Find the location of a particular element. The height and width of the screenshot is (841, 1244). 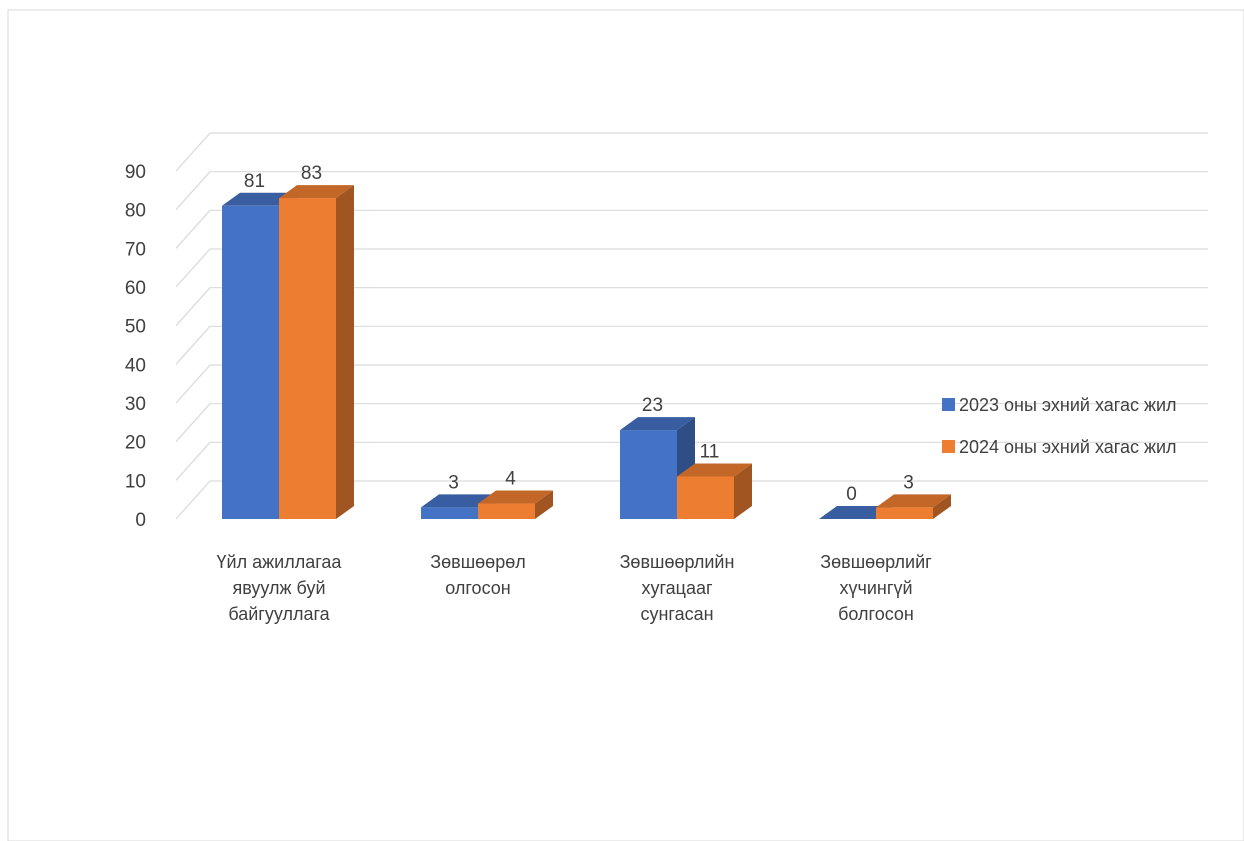

data-label: 23 is located at coordinates (652, 405).